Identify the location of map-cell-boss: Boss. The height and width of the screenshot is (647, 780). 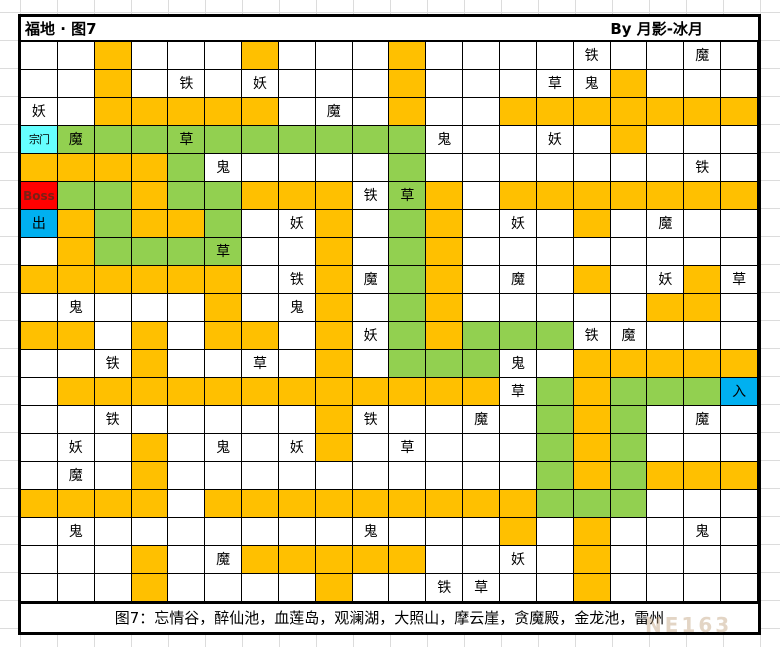
(39, 196).